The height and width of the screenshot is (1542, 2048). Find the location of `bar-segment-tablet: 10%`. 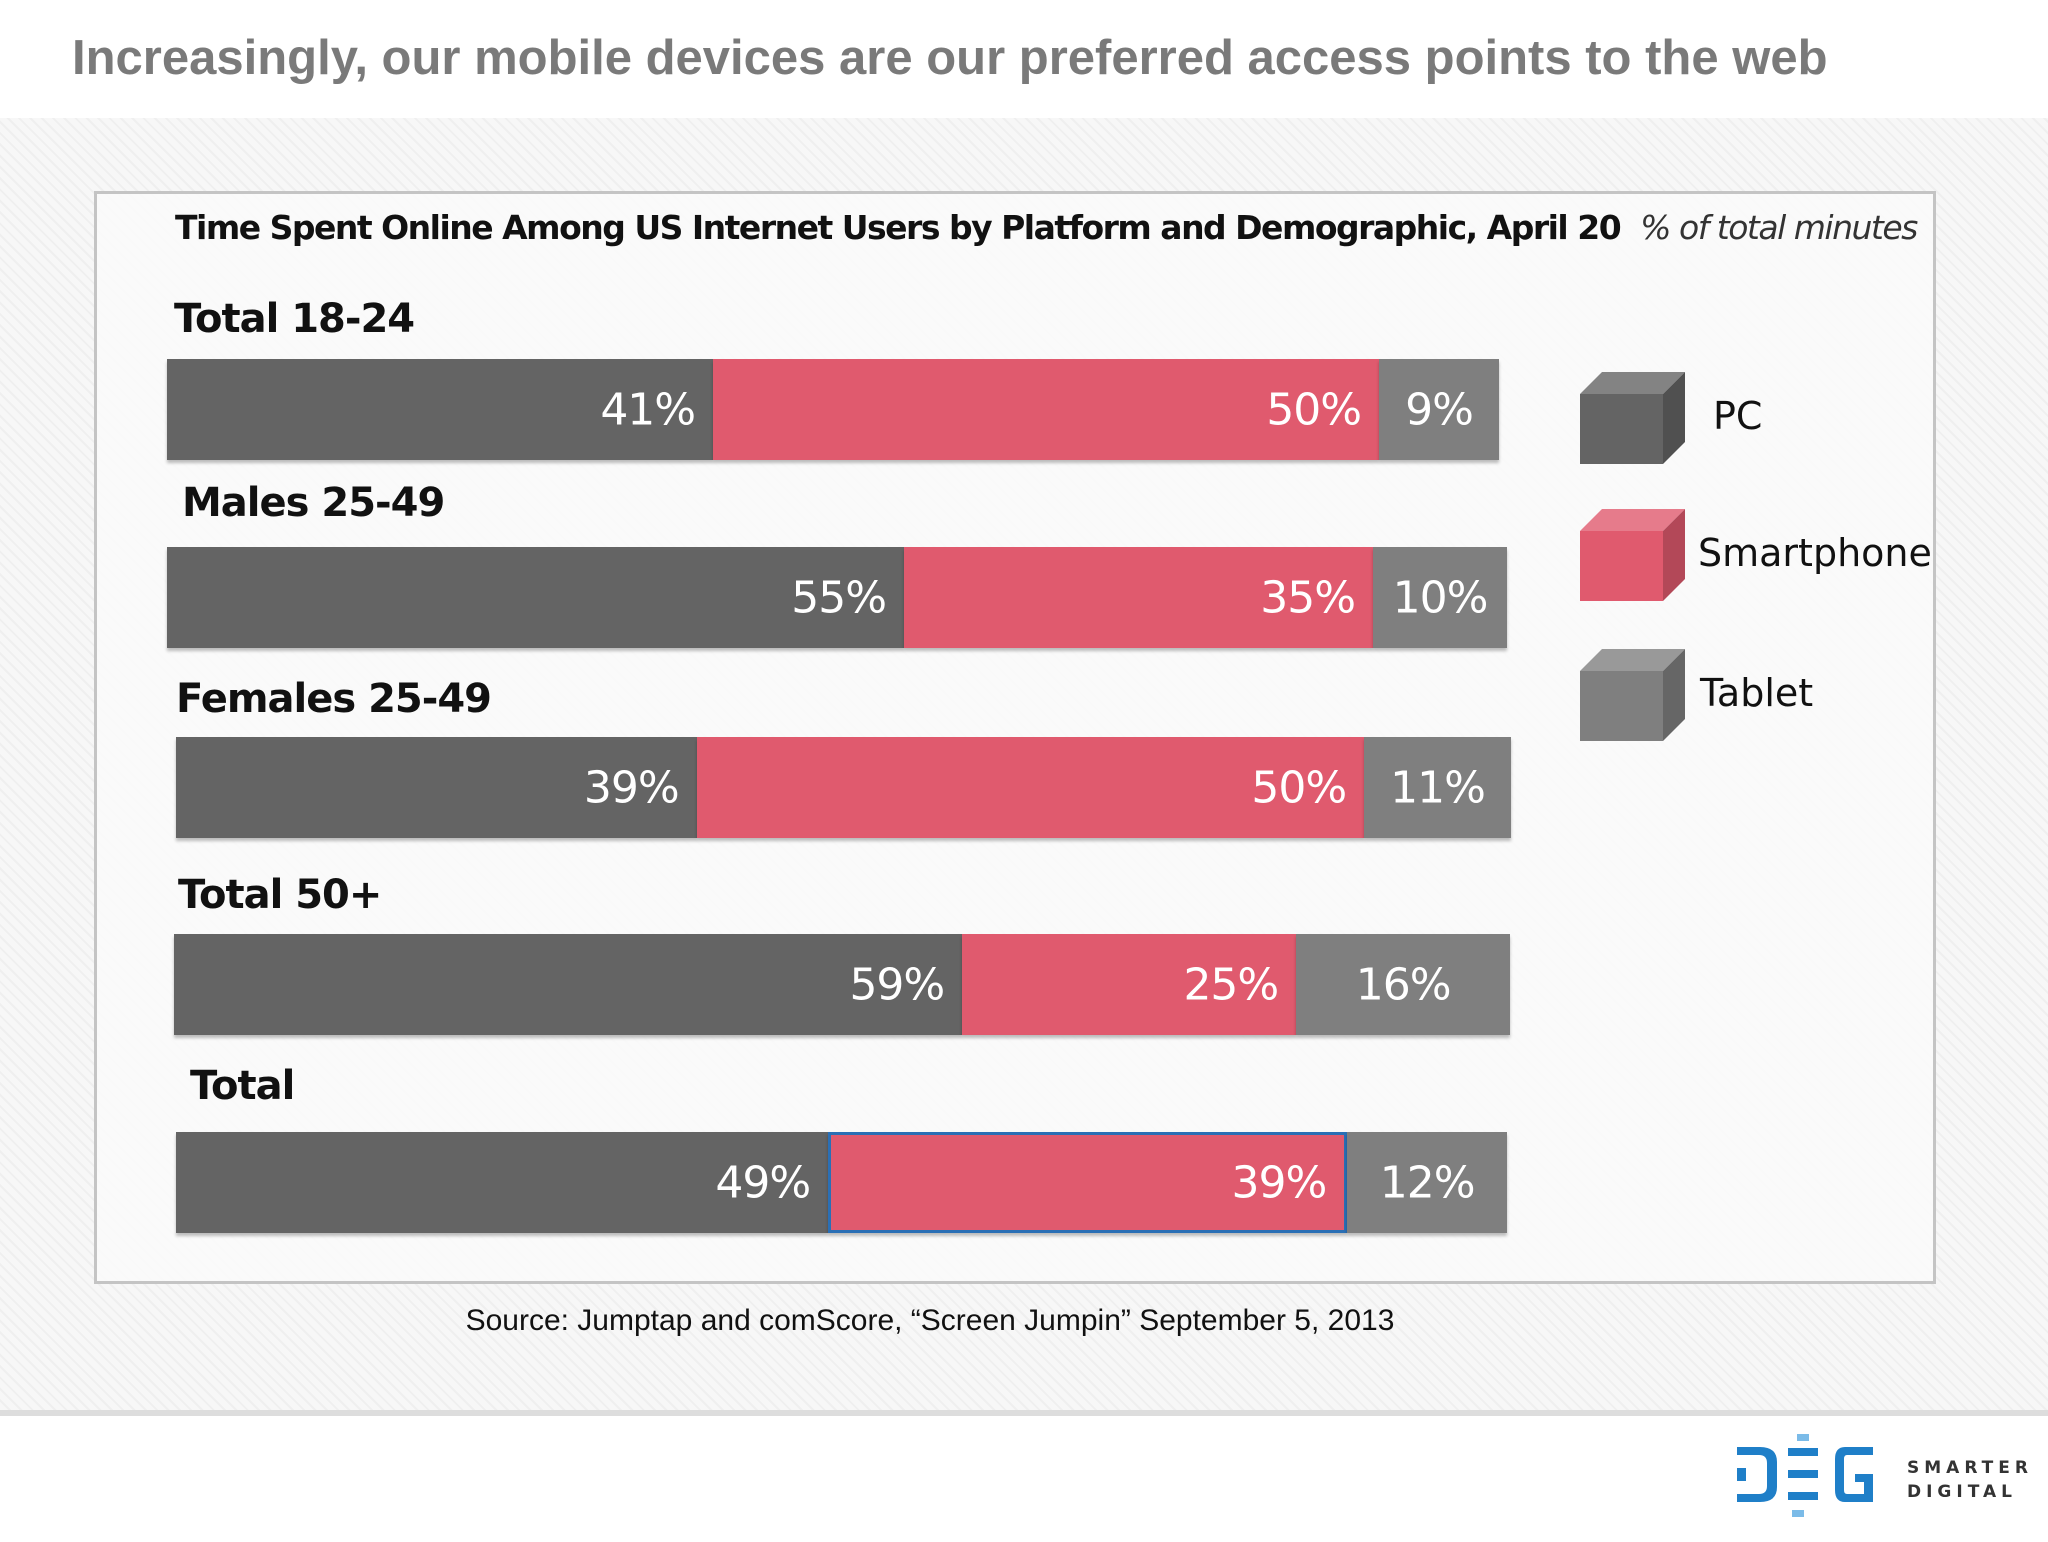

bar-segment-tablet: 10% is located at coordinates (1440, 597).